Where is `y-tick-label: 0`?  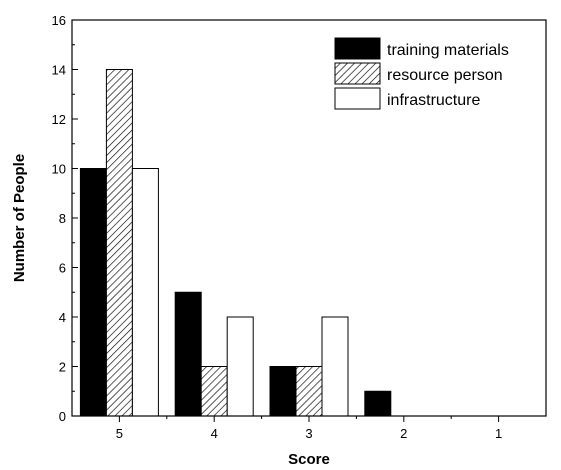 y-tick-label: 0 is located at coordinates (62, 416).